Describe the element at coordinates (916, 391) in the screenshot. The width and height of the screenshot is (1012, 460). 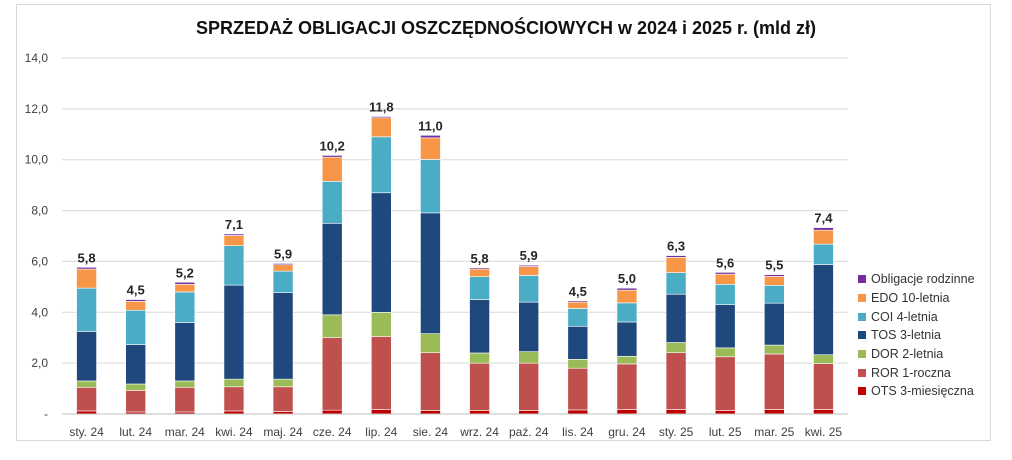
I see `legend-item: OTS 3-miesięczna` at that location.